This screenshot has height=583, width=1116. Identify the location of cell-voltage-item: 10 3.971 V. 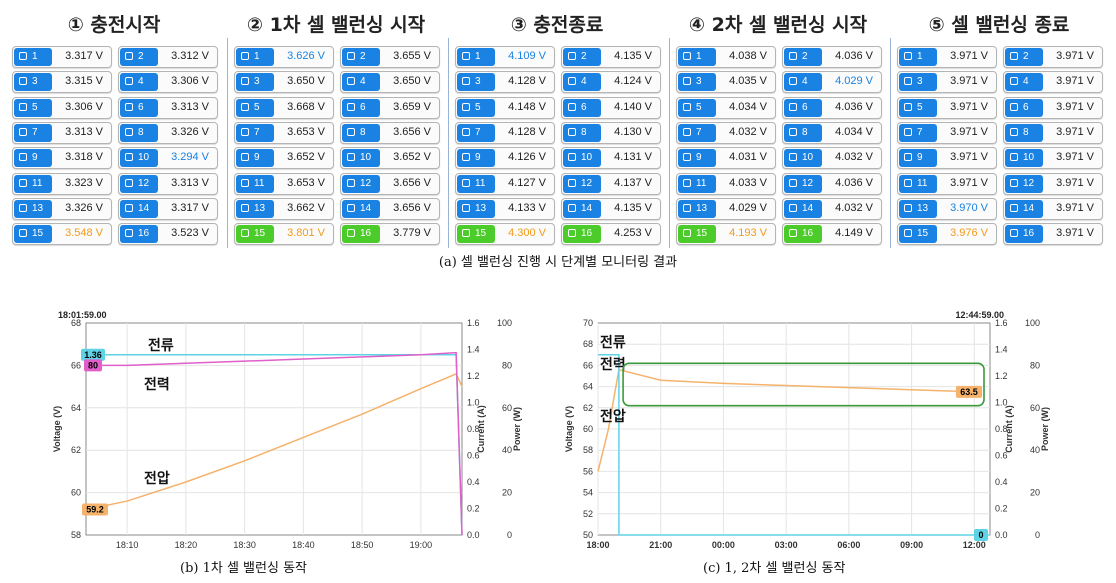
(1053, 158).